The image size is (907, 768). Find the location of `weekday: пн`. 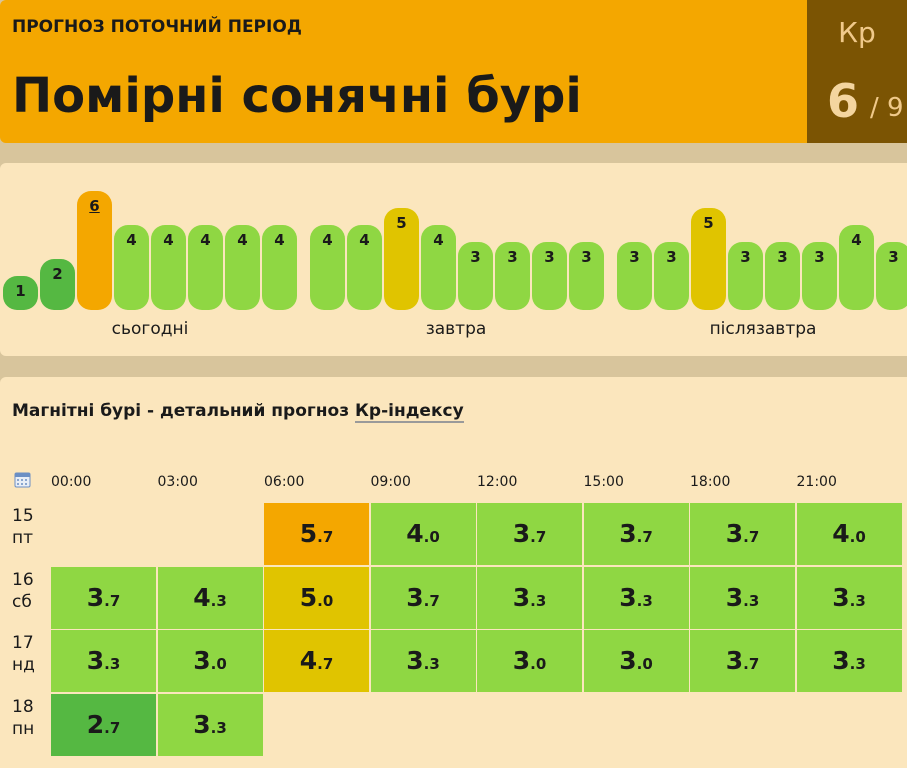

weekday: пн is located at coordinates (23, 728).